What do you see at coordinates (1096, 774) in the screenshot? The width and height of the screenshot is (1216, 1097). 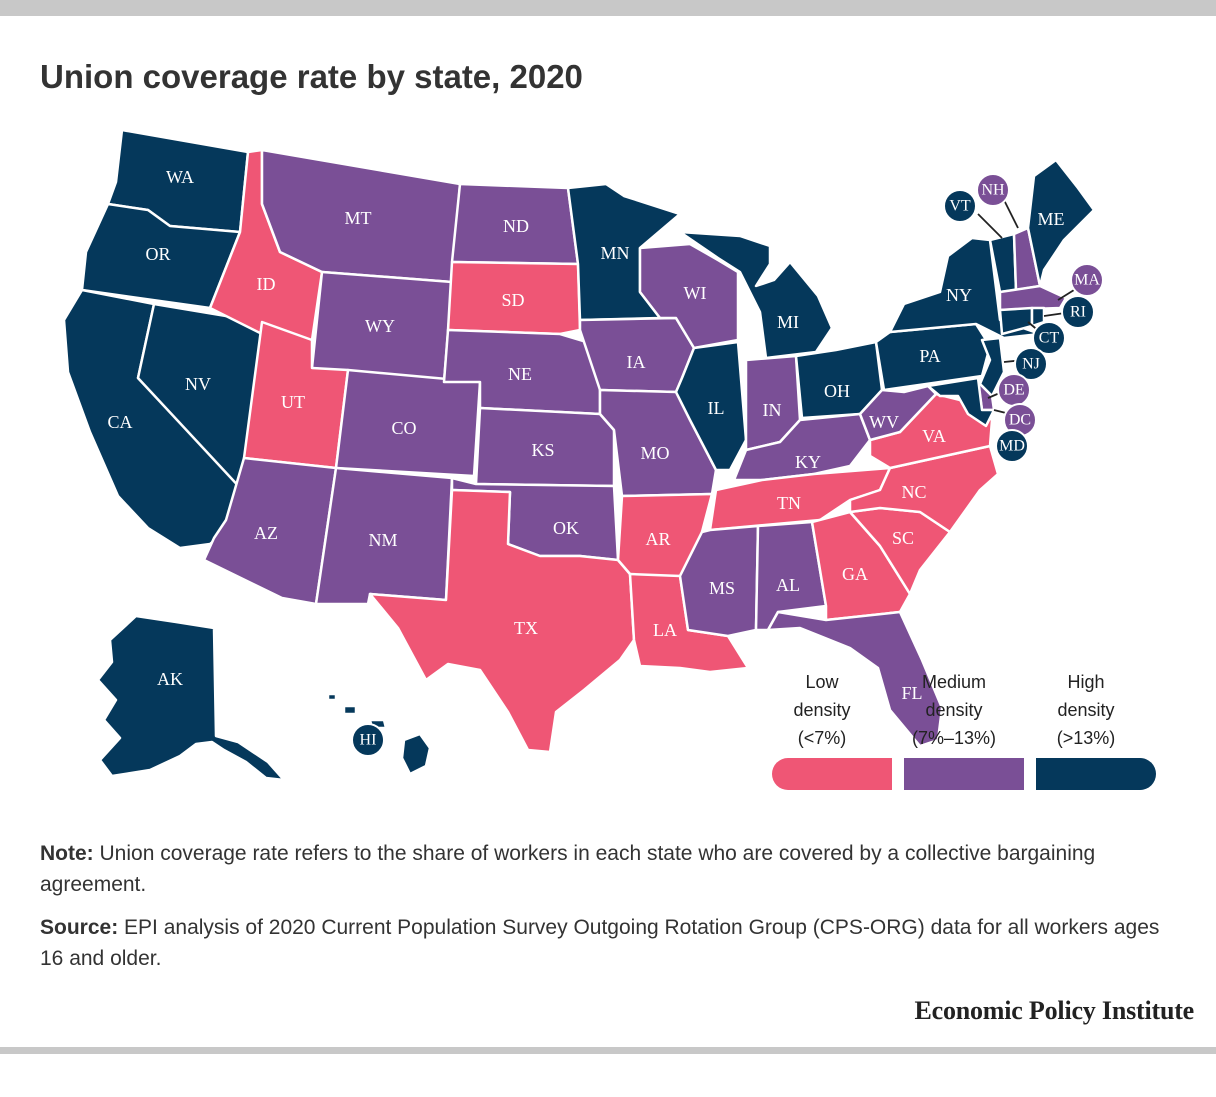 I see `legend-swatch-high` at bounding box center [1096, 774].